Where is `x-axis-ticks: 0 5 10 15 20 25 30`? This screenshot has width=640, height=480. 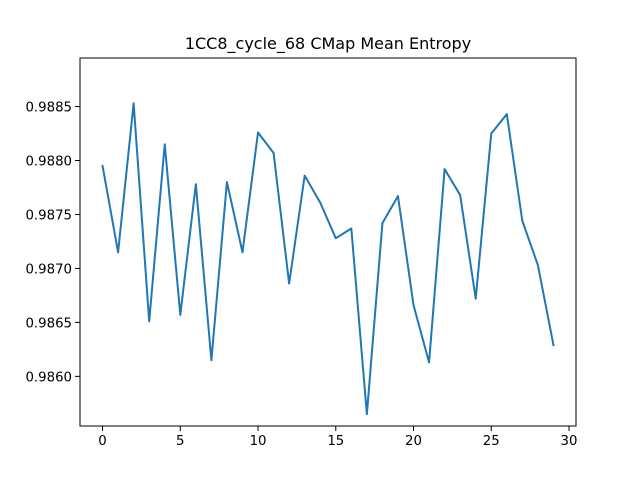 x-axis-ticks: 0 5 10 15 20 25 30 is located at coordinates (337, 437).